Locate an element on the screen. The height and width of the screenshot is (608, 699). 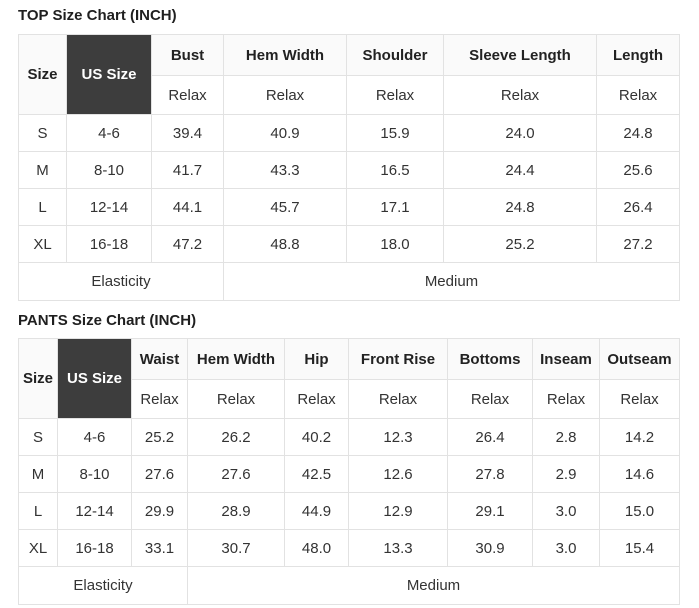
value-cell: 2.8 is located at coordinates (566, 437).